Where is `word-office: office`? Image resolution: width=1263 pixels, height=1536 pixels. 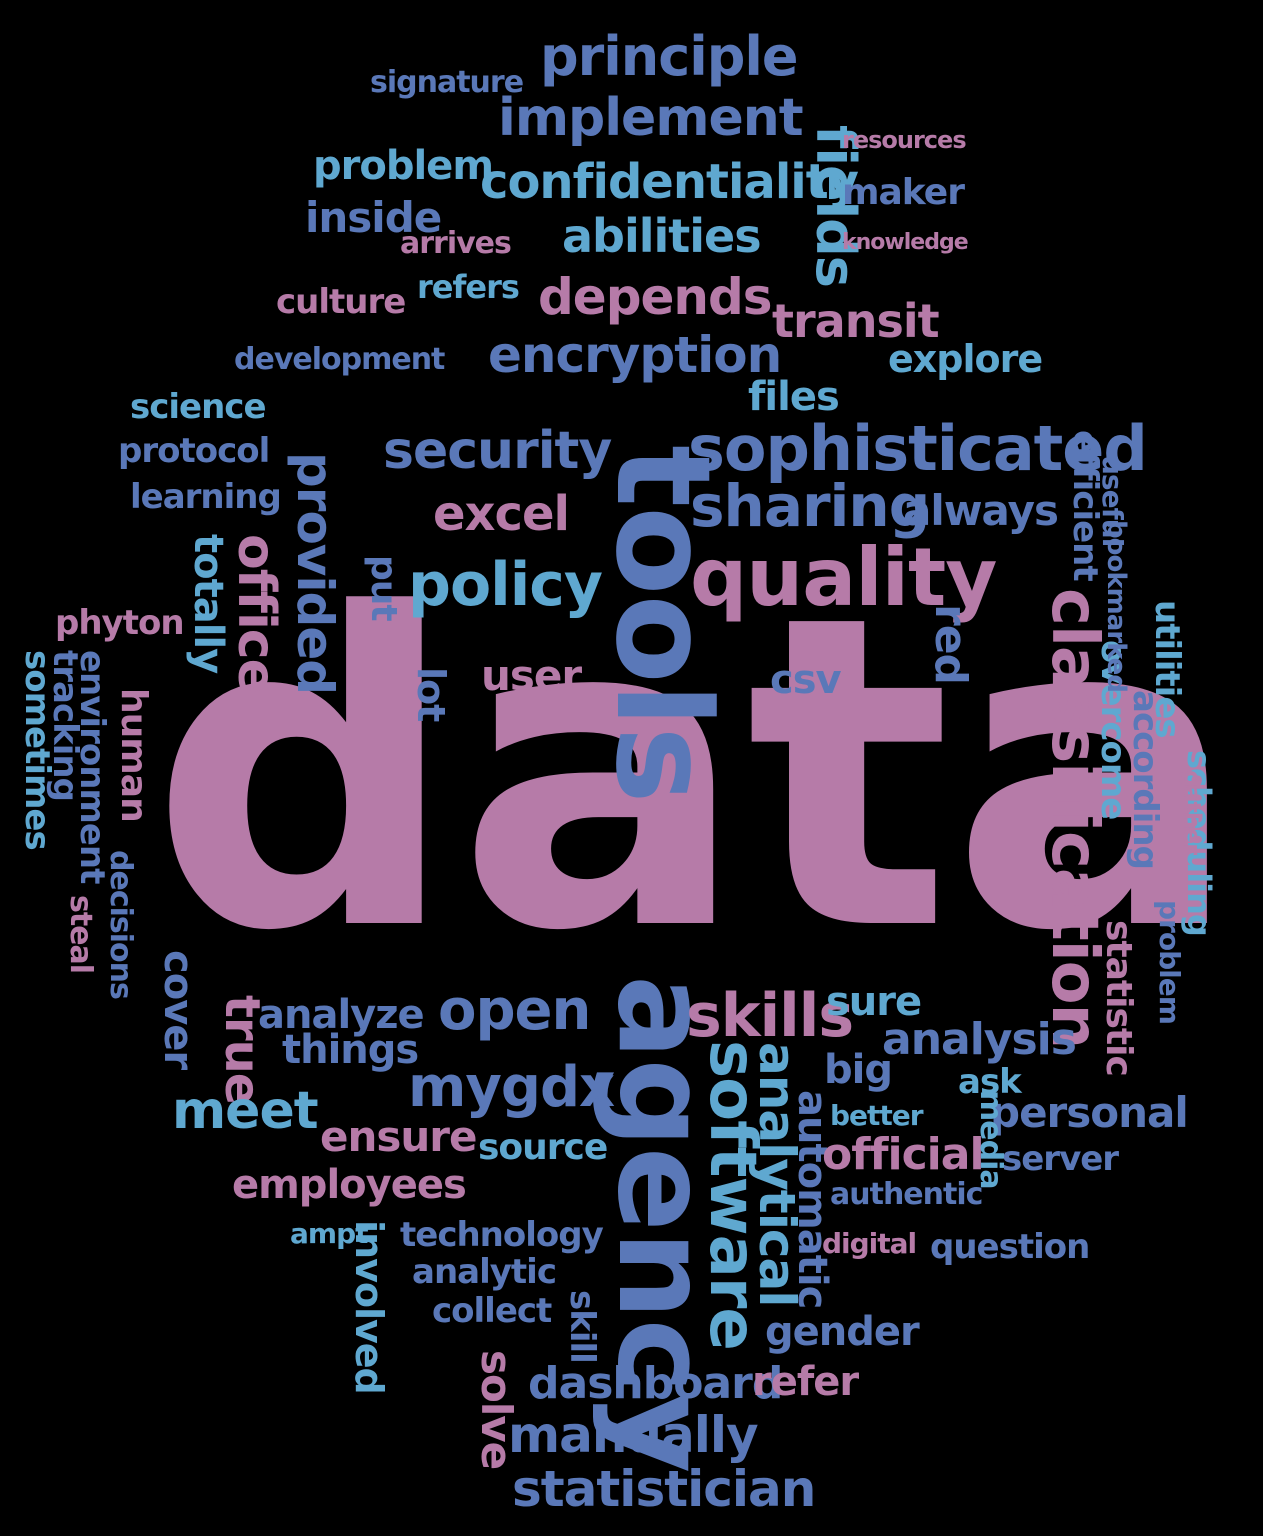 word-office: office is located at coordinates (256, 613).